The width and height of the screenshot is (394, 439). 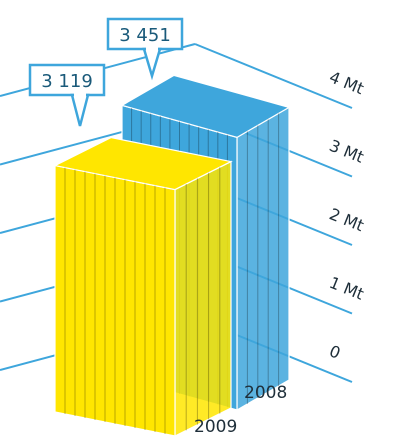 I want to click on bar-2008-side, so click(x=263, y=259).